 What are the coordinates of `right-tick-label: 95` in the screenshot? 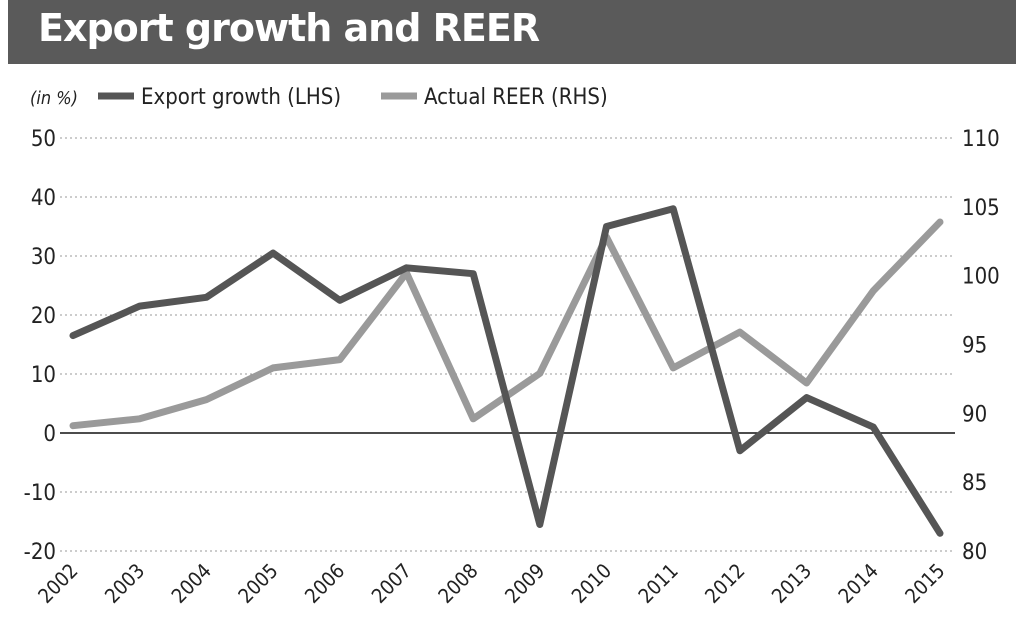 It's located at (974, 346).